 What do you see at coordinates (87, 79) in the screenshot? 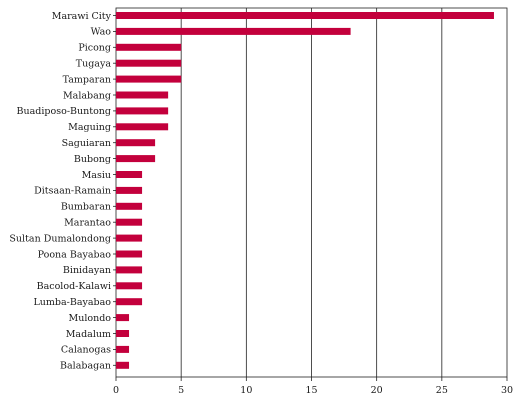
I see `category-label: Tamparan` at bounding box center [87, 79].